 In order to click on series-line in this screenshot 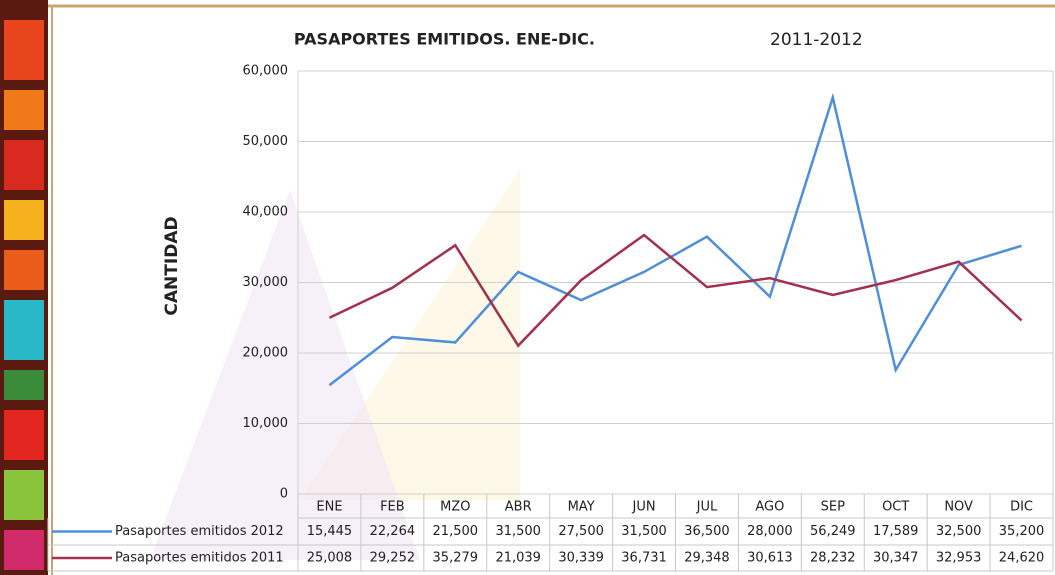, I will do `click(675, 290)`.